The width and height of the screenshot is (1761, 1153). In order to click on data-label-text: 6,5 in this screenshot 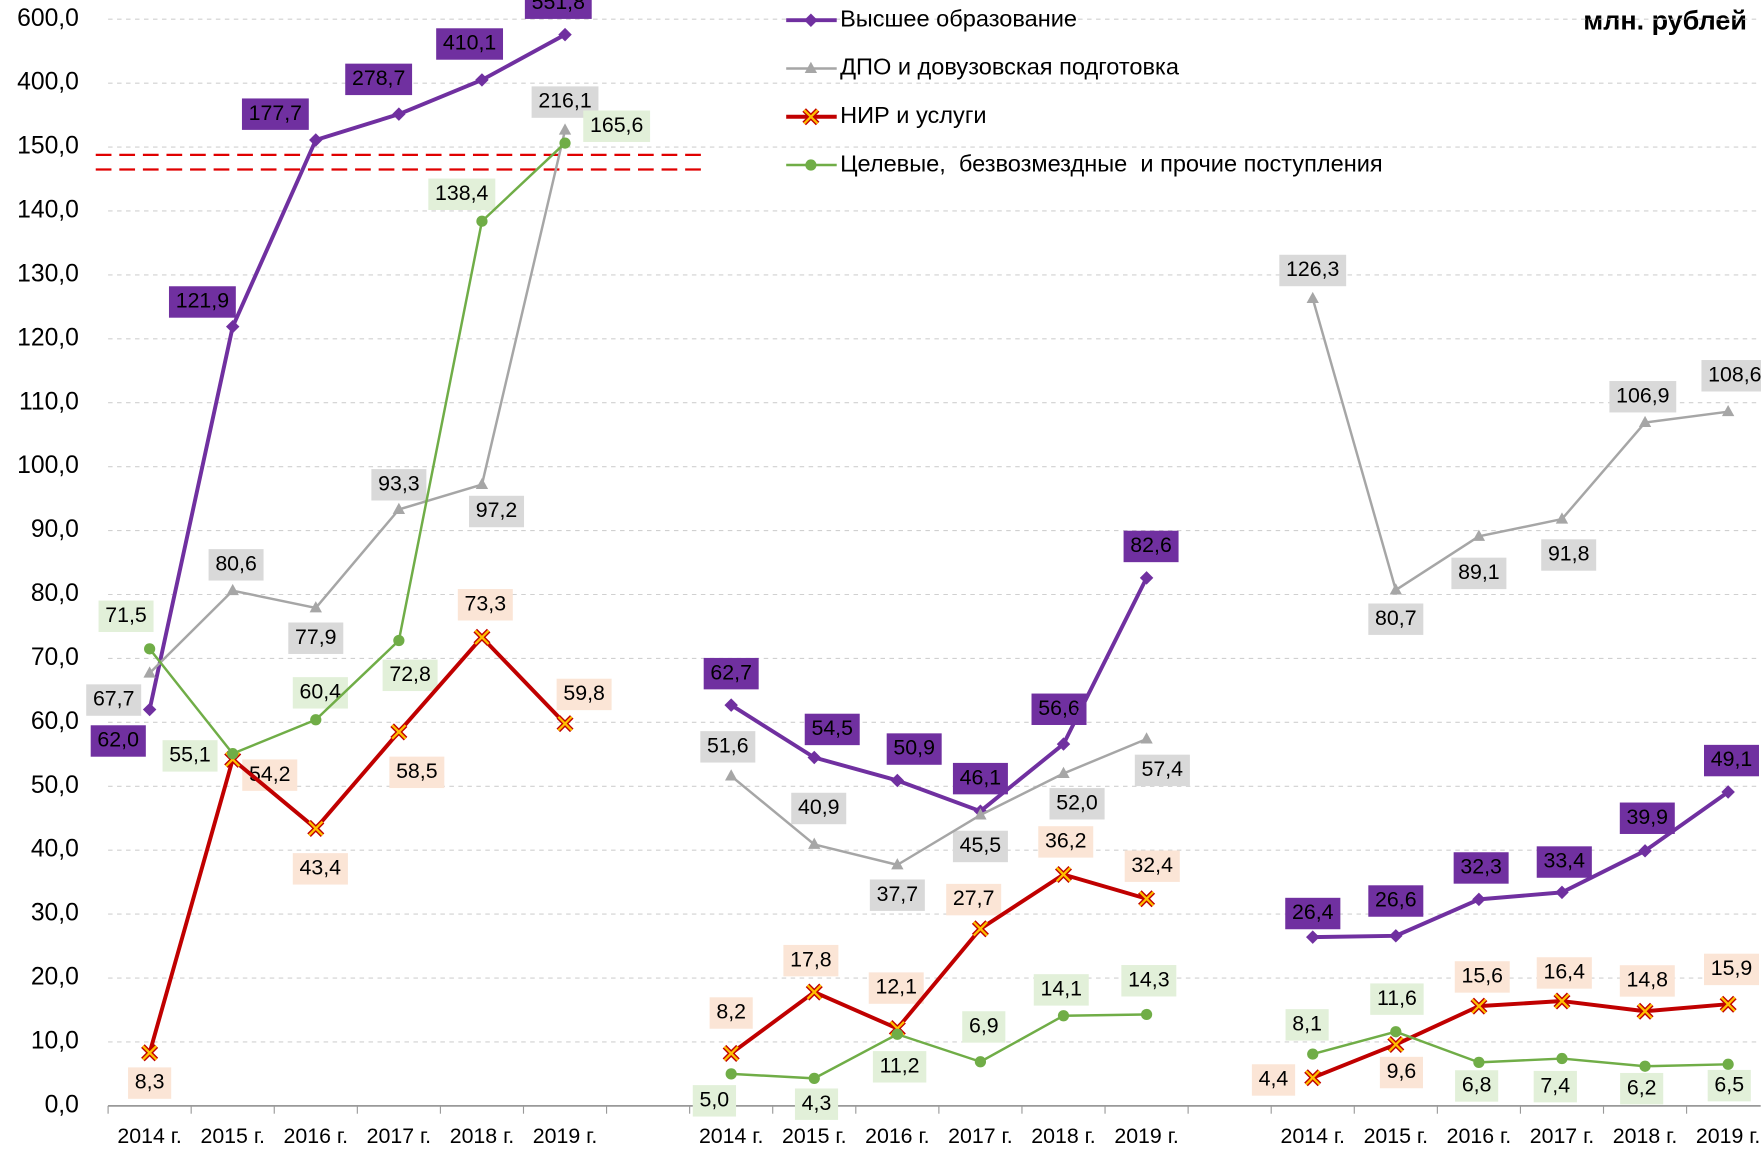, I will do `click(1729, 1084)`.